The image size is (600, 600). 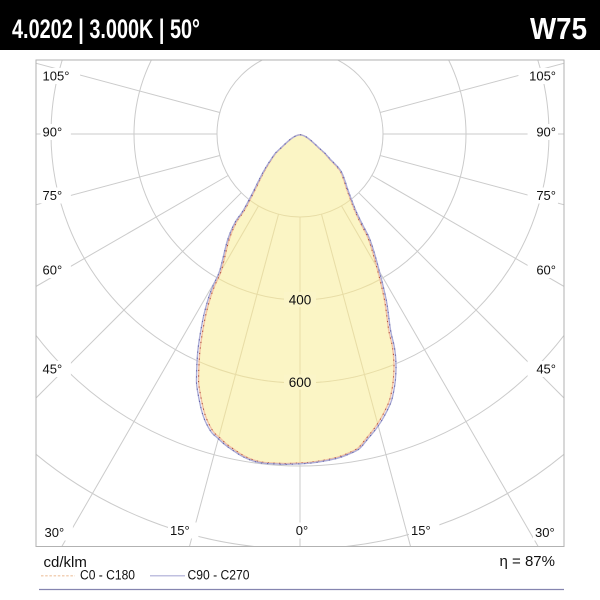 What do you see at coordinates (302, 530) in the screenshot?
I see `svg-text: 0°` at bounding box center [302, 530].